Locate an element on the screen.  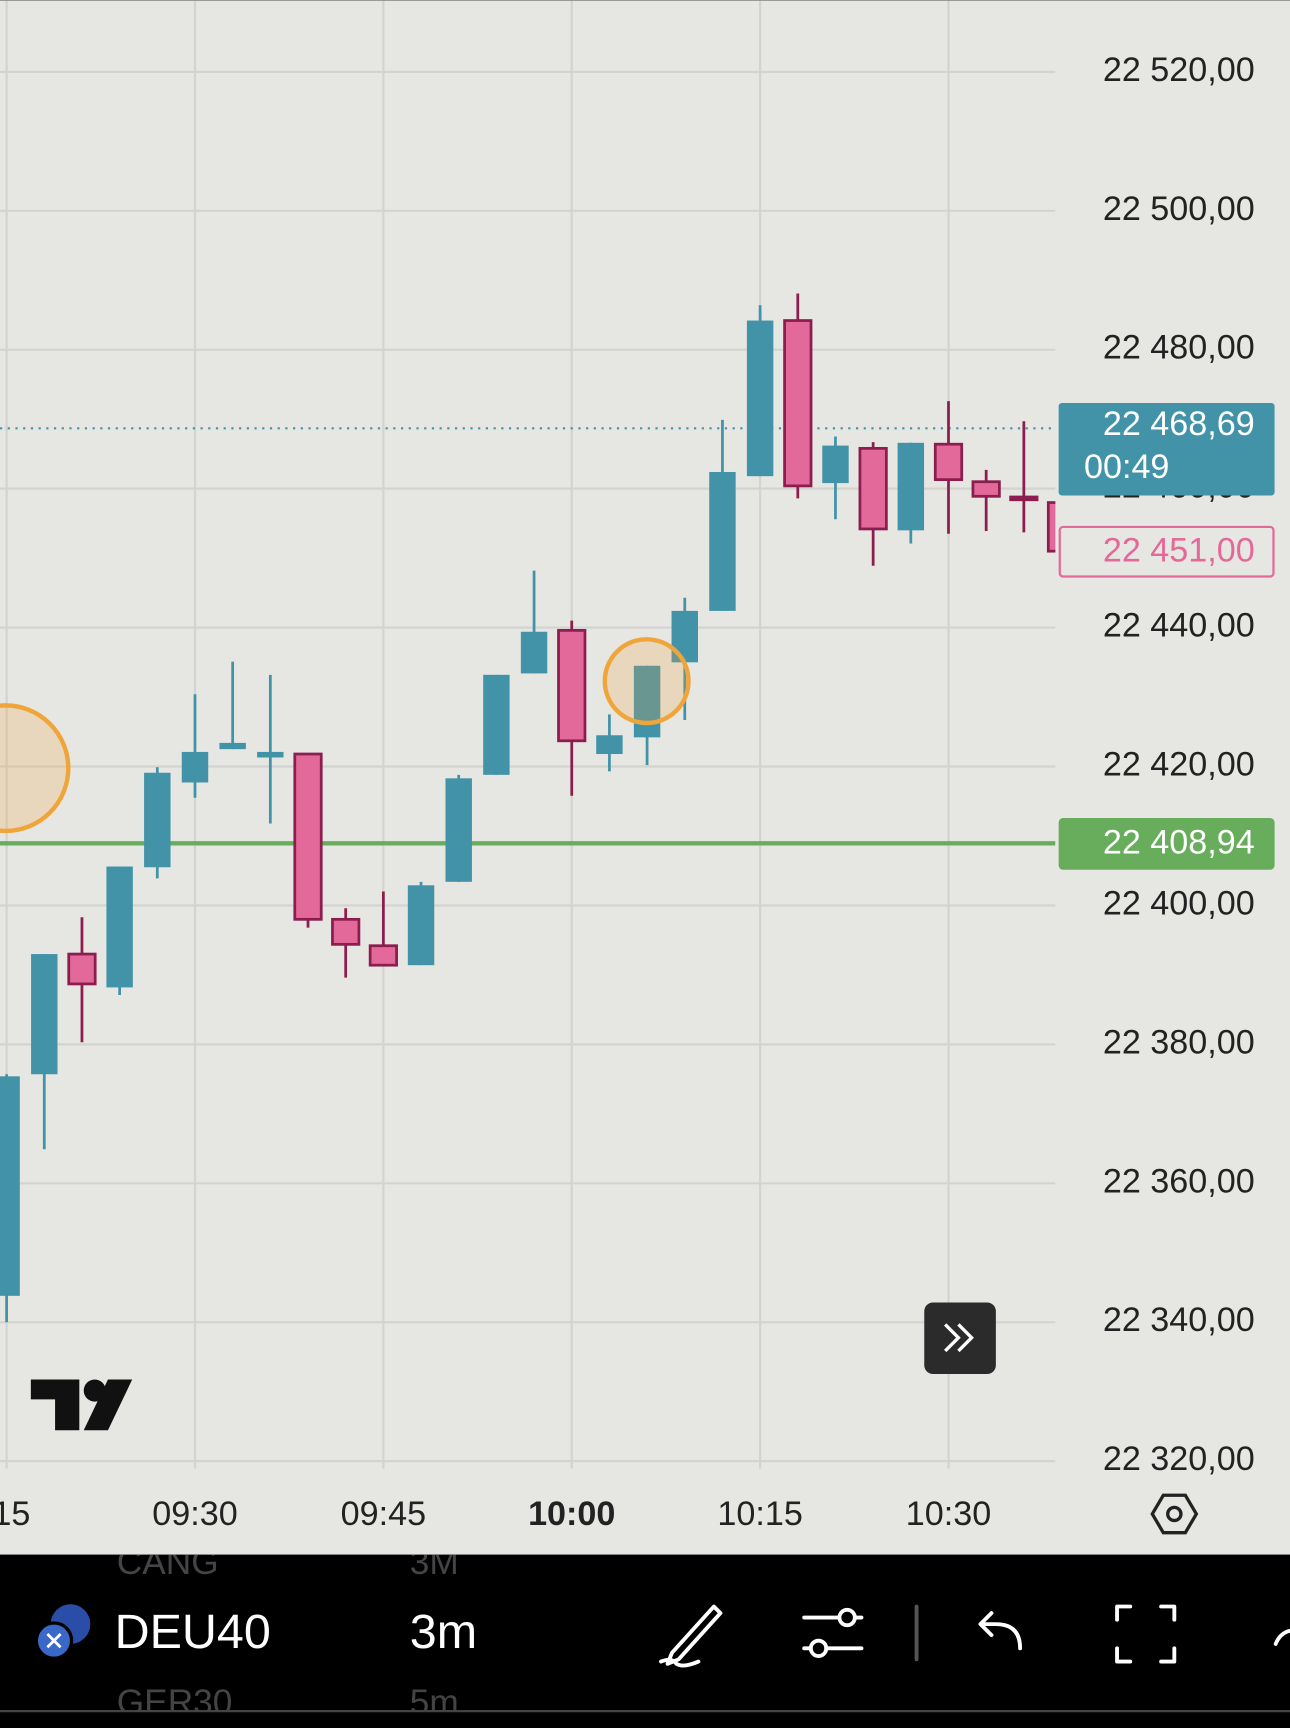
current-price-tag is located at coordinates (1166, 449).